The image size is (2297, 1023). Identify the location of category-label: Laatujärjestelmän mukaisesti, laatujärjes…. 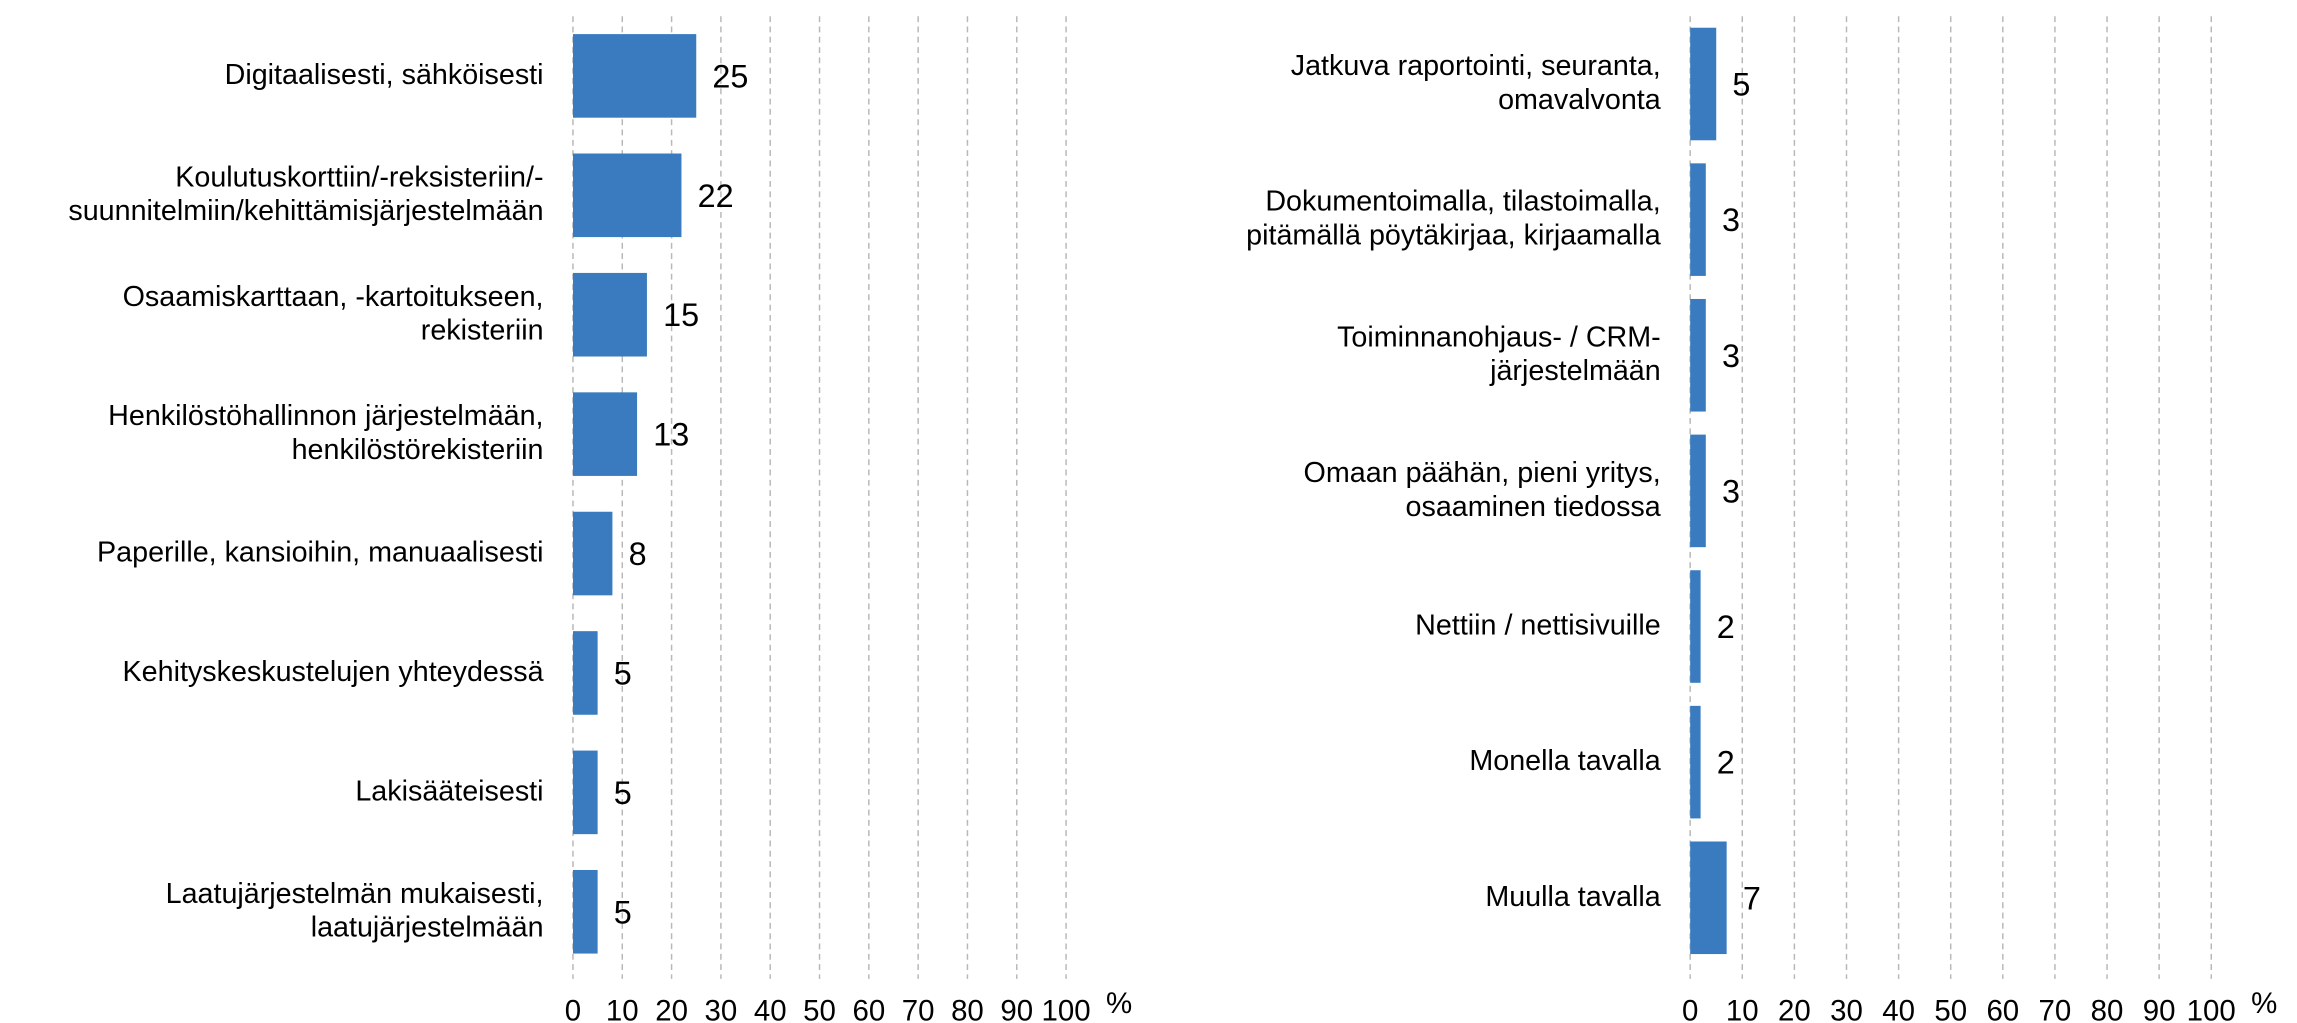
(355, 910).